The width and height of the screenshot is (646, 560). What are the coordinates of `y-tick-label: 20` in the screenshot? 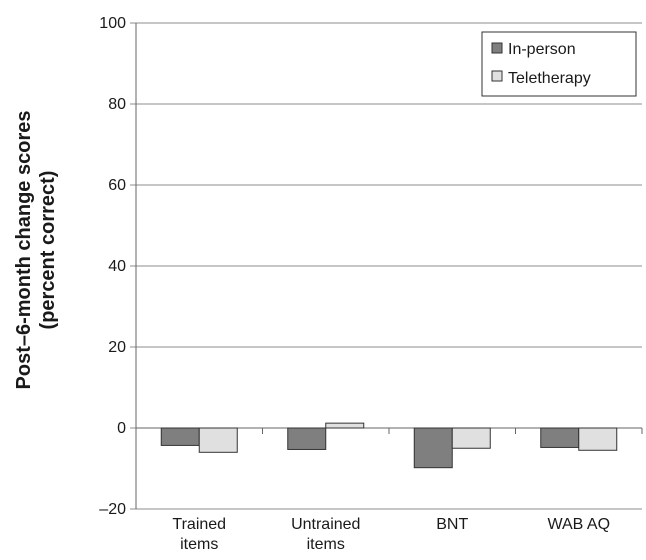 It's located at (117, 347).